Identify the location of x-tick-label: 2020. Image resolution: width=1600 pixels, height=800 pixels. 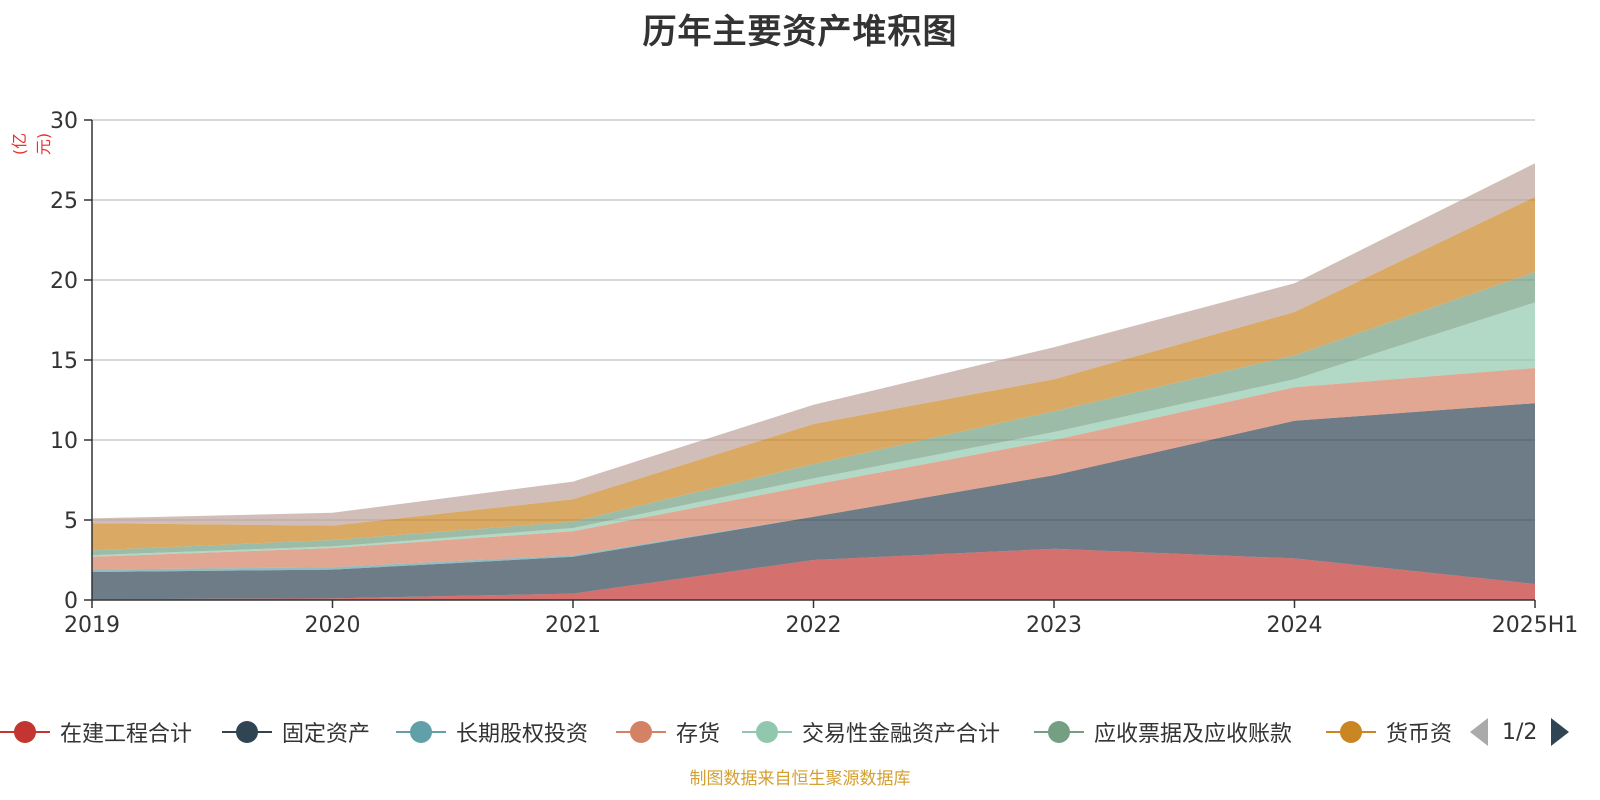
(333, 625).